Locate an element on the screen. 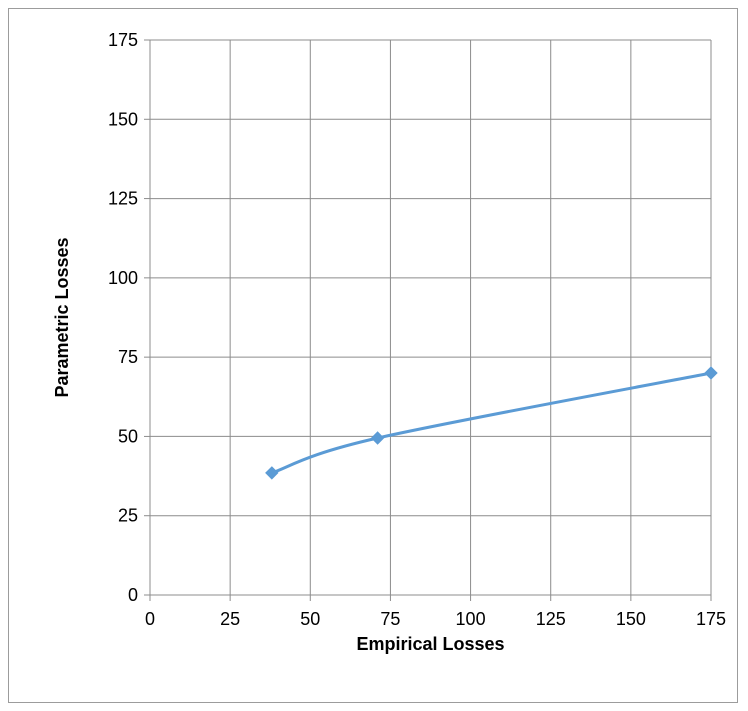 The width and height of the screenshot is (748, 711). y-tick-label: 150 is located at coordinates (123, 119).